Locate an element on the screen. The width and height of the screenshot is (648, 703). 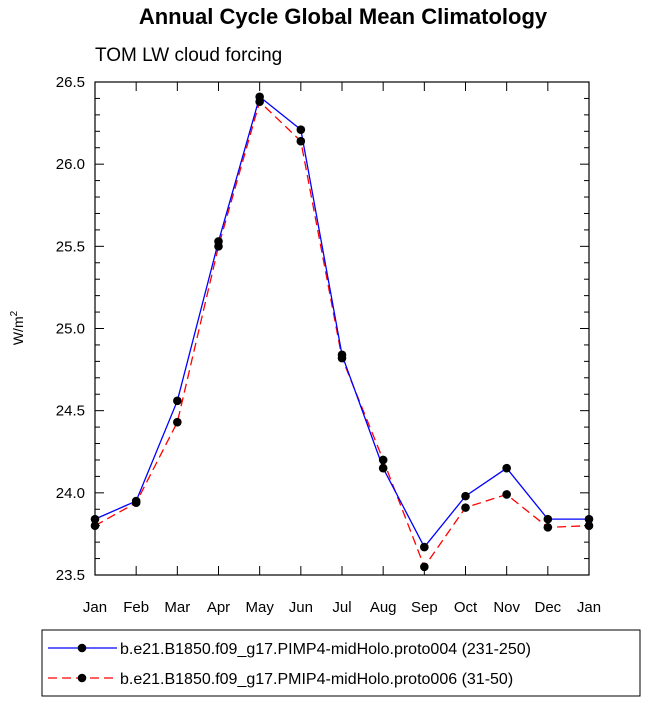
y-axis-label: W/m2 is located at coordinates (17, 327).